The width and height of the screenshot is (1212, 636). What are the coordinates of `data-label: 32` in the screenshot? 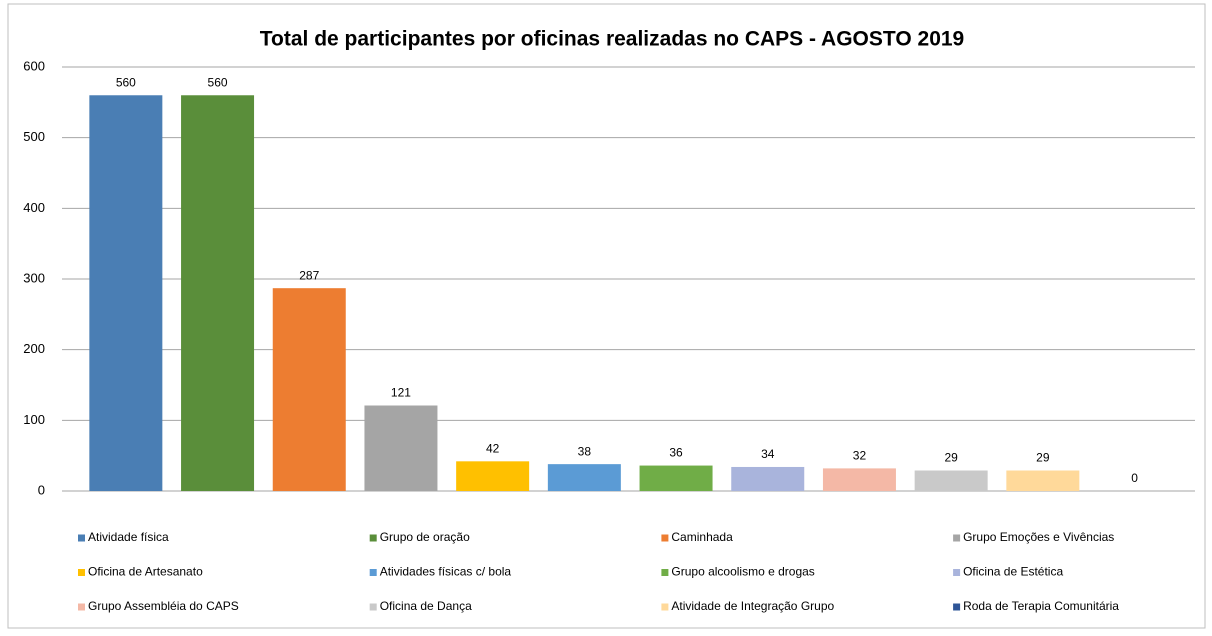 It's located at (860, 456).